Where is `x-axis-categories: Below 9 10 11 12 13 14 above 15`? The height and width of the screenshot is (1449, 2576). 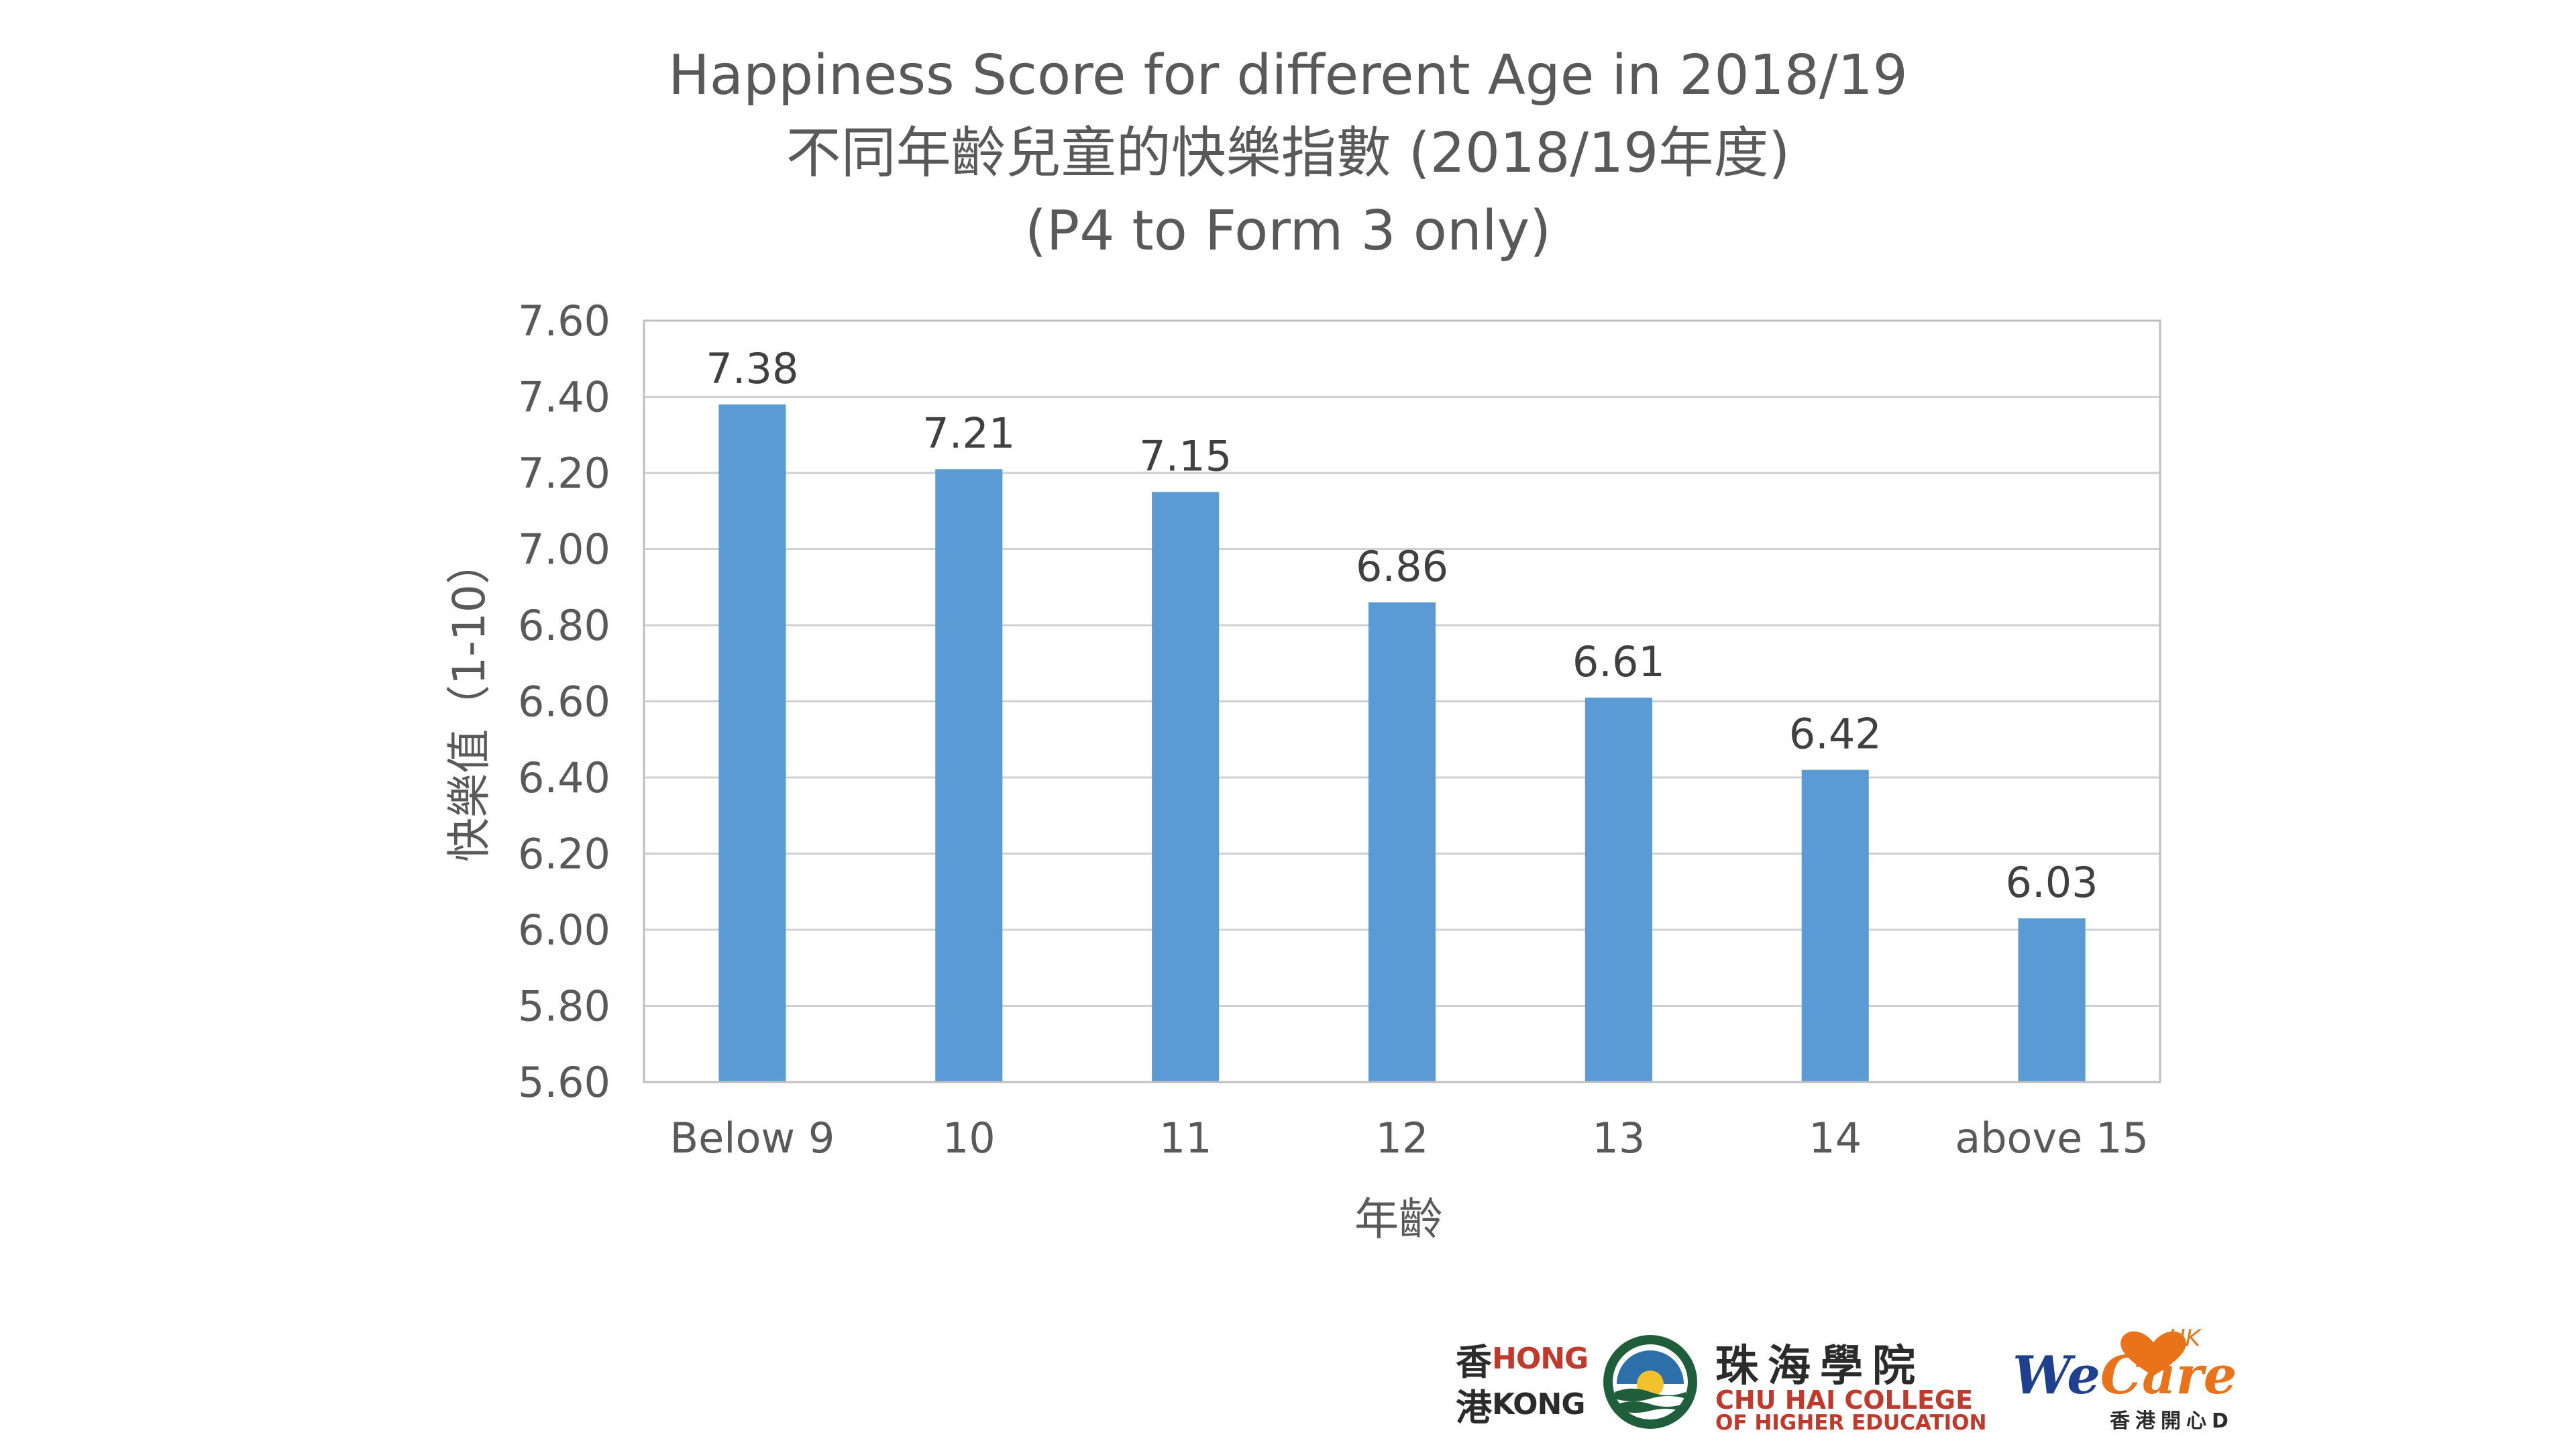
x-axis-categories: Below 9 10 11 12 13 14 above 15 is located at coordinates (1409, 1138).